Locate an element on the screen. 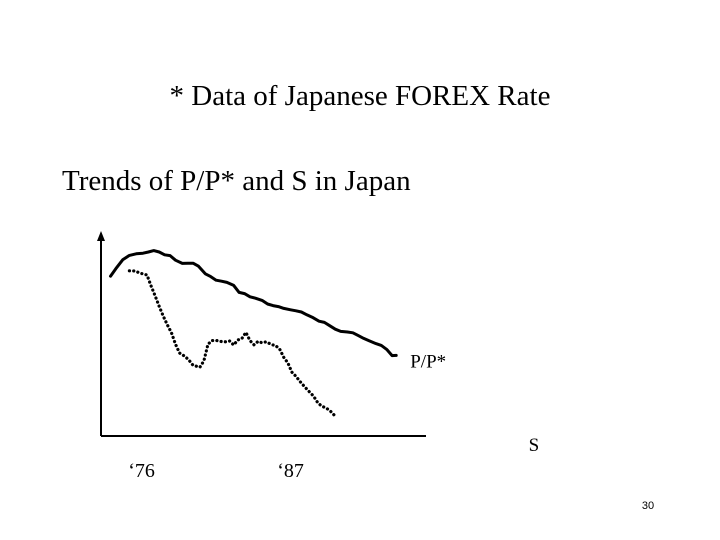 Image resolution: width=720 pixels, height=540 pixels. page-number: 30 is located at coordinates (648, 506).